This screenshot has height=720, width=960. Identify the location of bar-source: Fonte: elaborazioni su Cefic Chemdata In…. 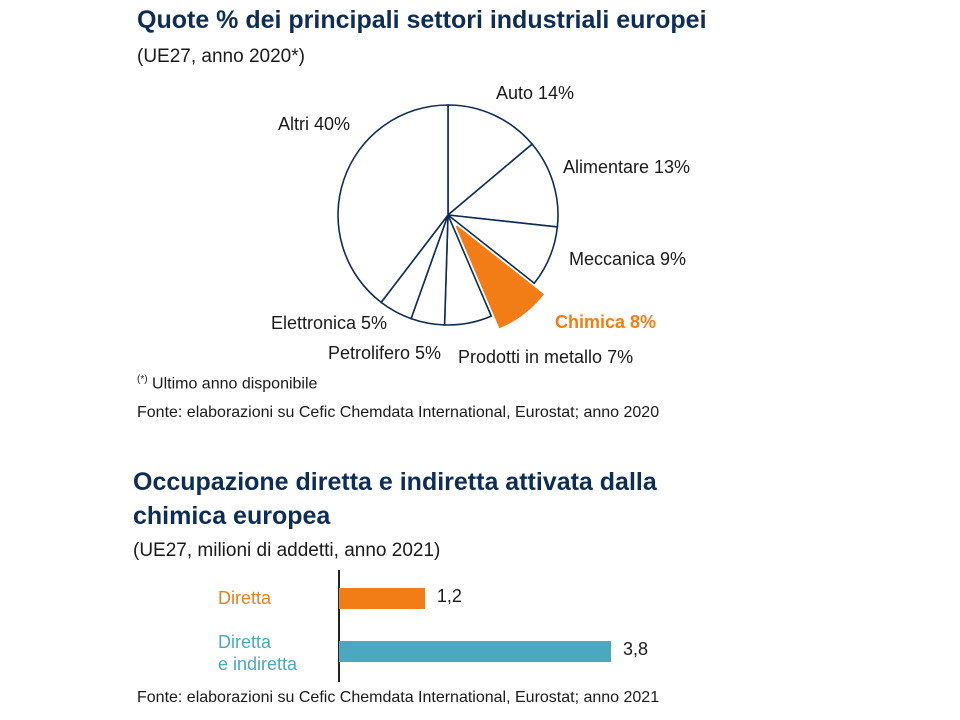
(398, 697).